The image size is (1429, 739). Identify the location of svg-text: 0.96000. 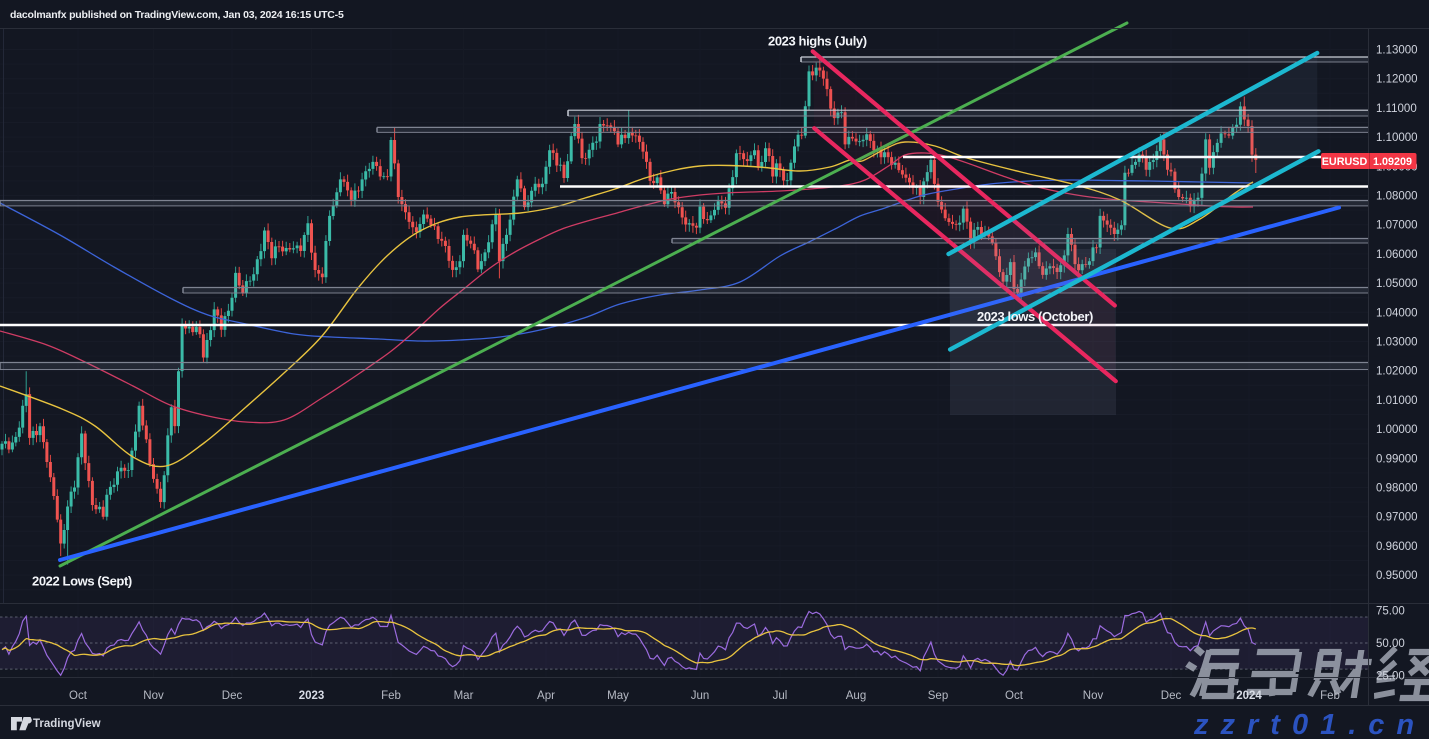
(1397, 547).